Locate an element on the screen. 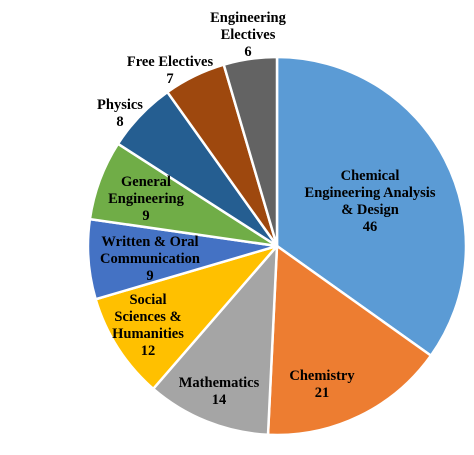  data-label: Chemistry 21 is located at coordinates (322, 384).